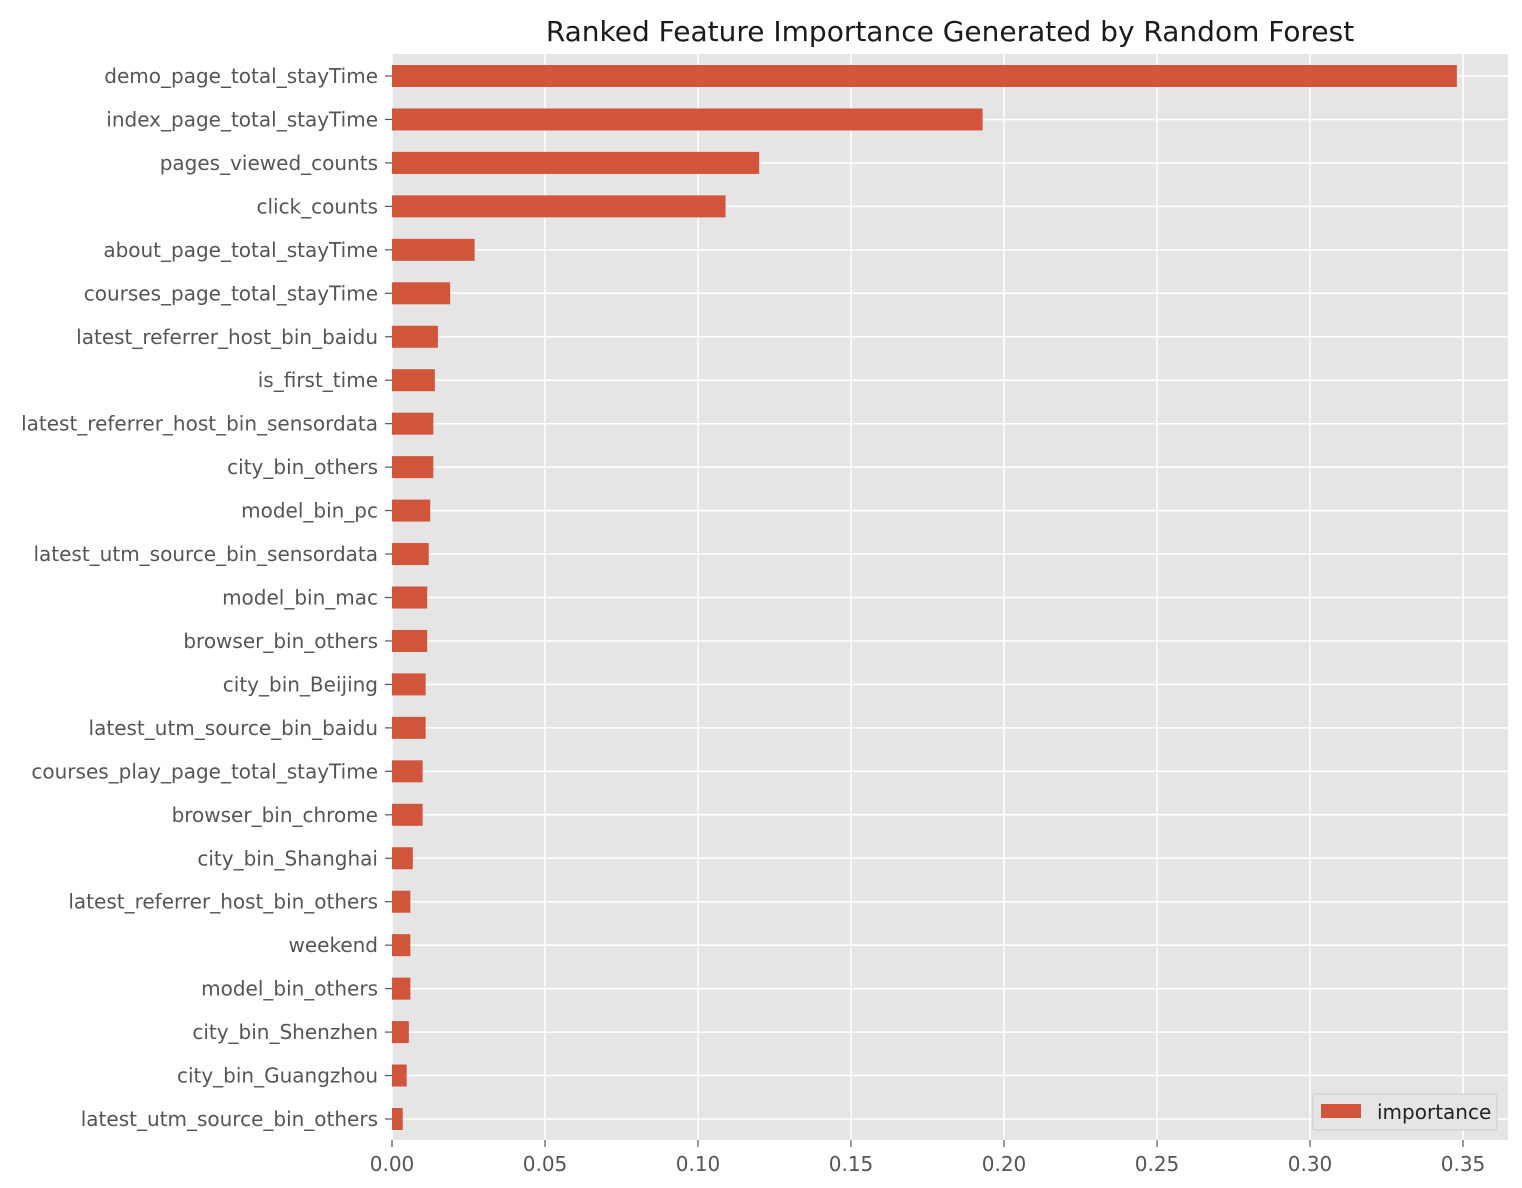 This screenshot has width=1522, height=1188. I want to click on x-tick-label: 0.15, so click(851, 1164).